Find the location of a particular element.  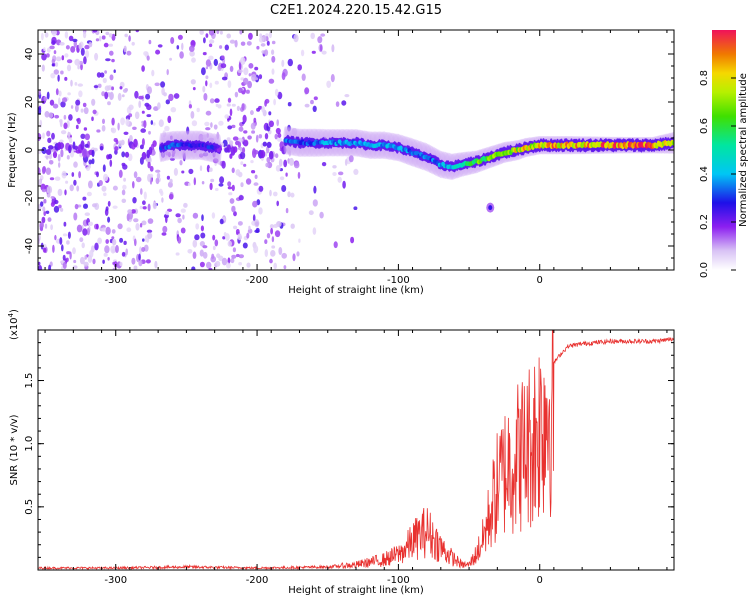

snr-x-tick-label: -100 is located at coordinates (398, 580).